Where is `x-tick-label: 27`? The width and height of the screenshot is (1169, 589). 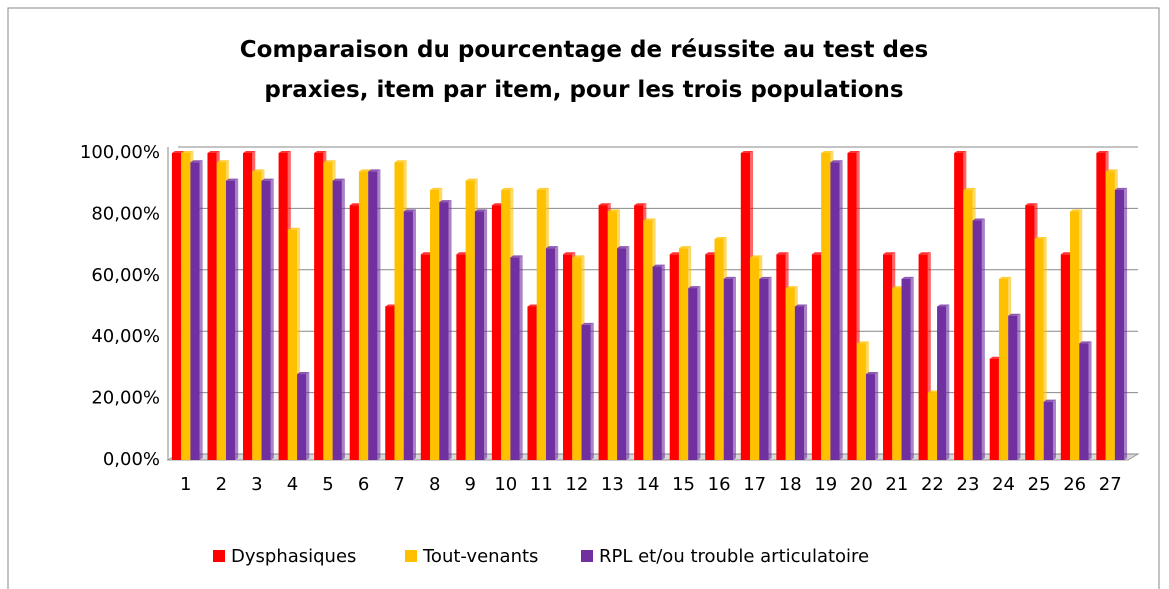 x-tick-label: 27 is located at coordinates (1110, 484).